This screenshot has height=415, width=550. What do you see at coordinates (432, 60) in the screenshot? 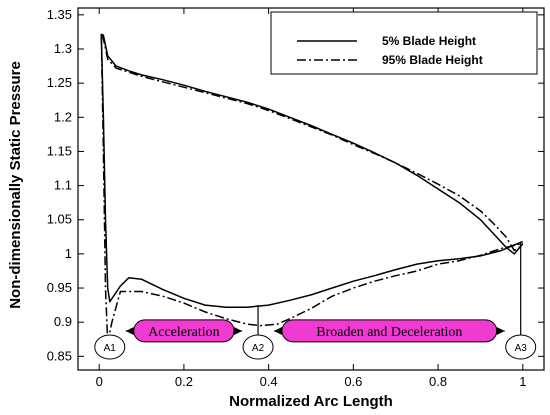
I see `legend-label-95pct: 95% Blade Height` at bounding box center [432, 60].